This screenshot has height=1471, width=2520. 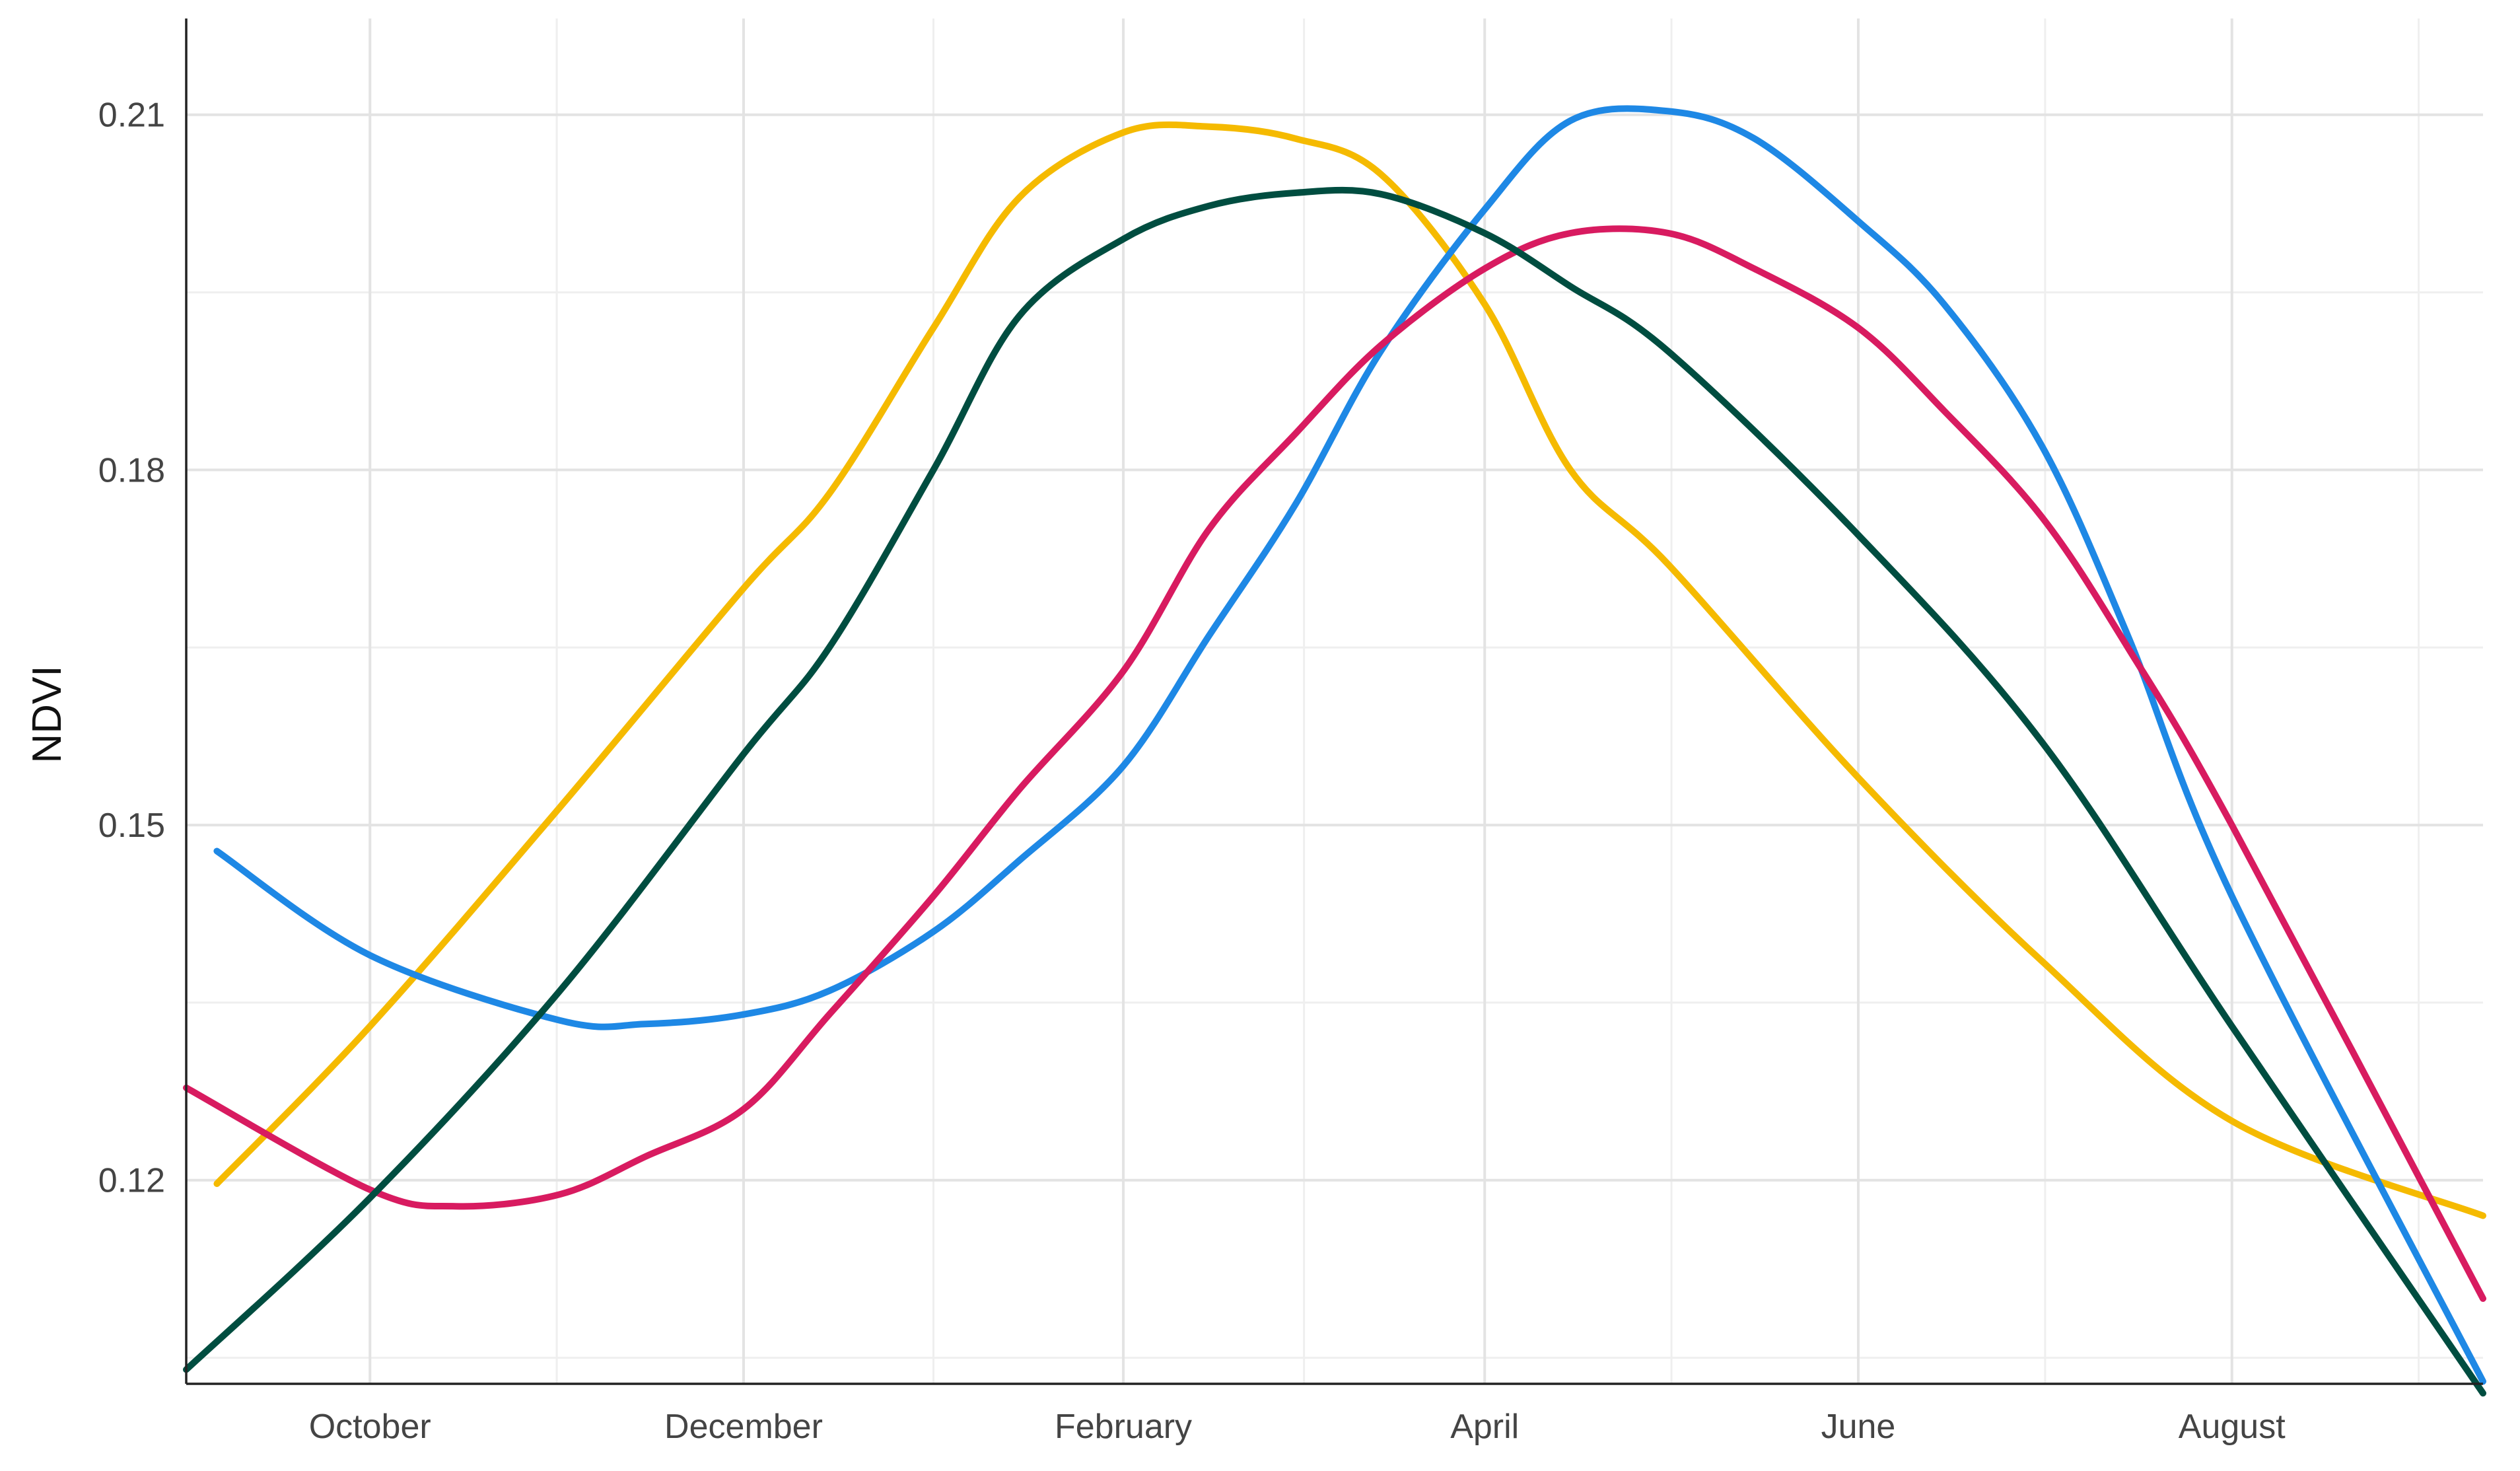 What do you see at coordinates (47, 714) in the screenshot?
I see `y-axis-title: NDVI` at bounding box center [47, 714].